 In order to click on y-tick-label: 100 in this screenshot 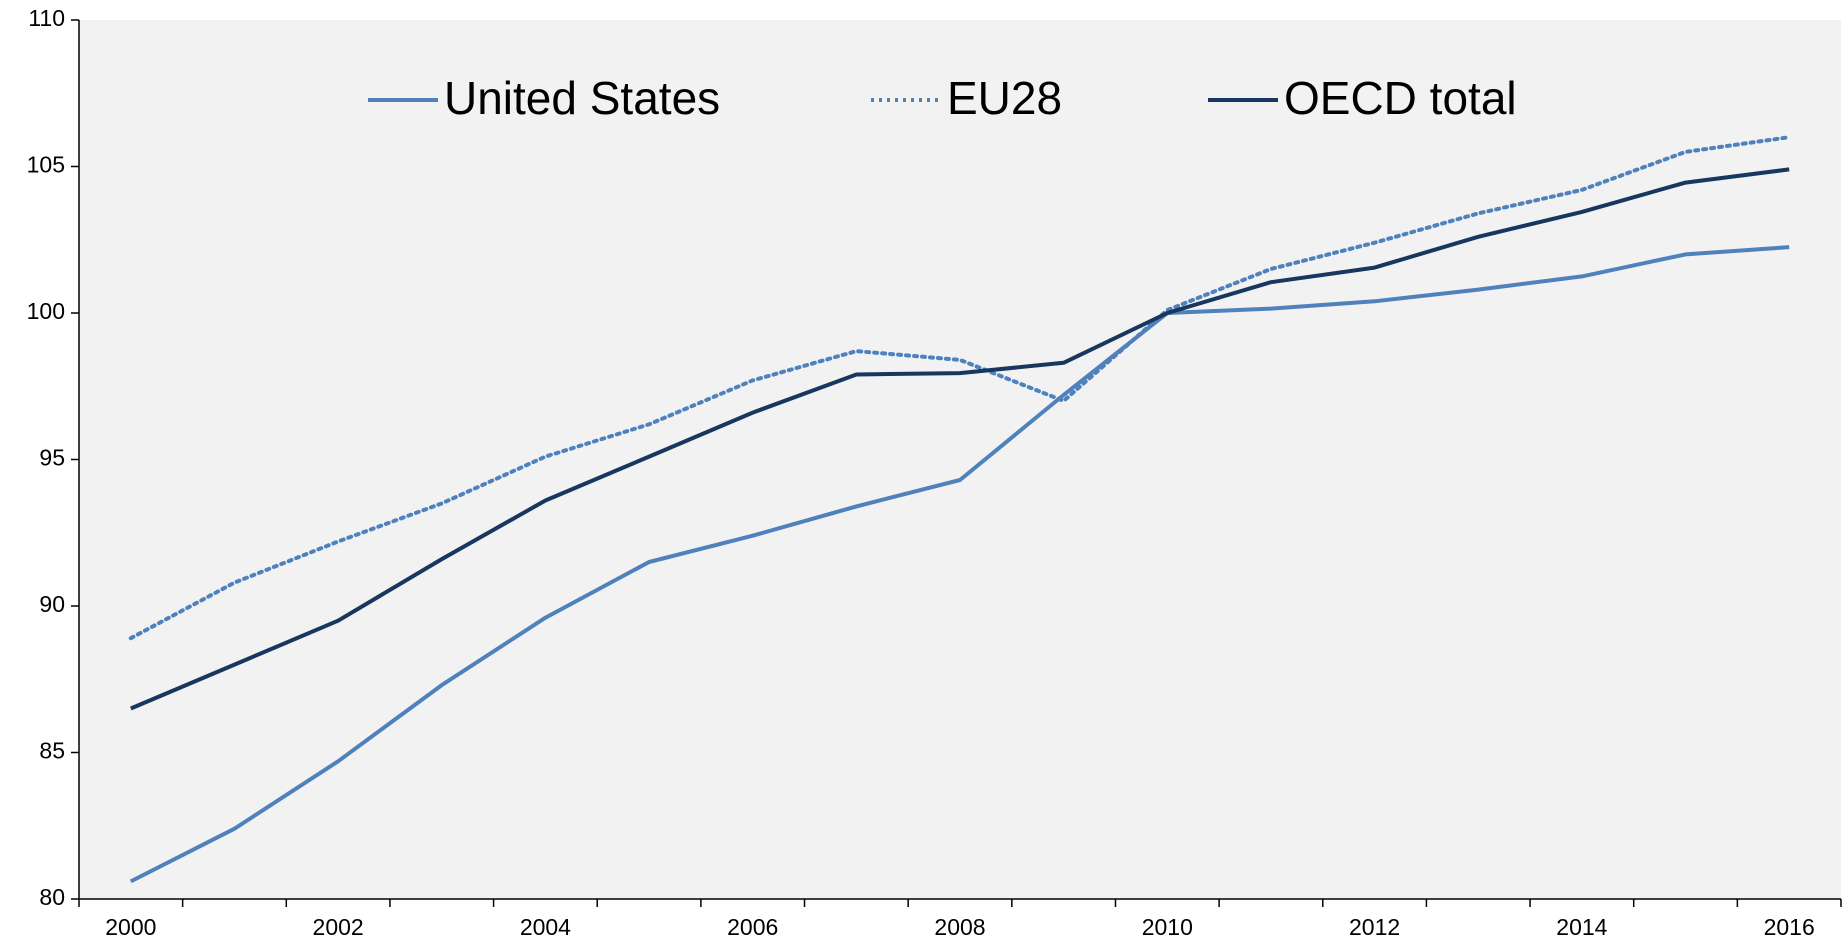, I will do `click(46, 311)`.